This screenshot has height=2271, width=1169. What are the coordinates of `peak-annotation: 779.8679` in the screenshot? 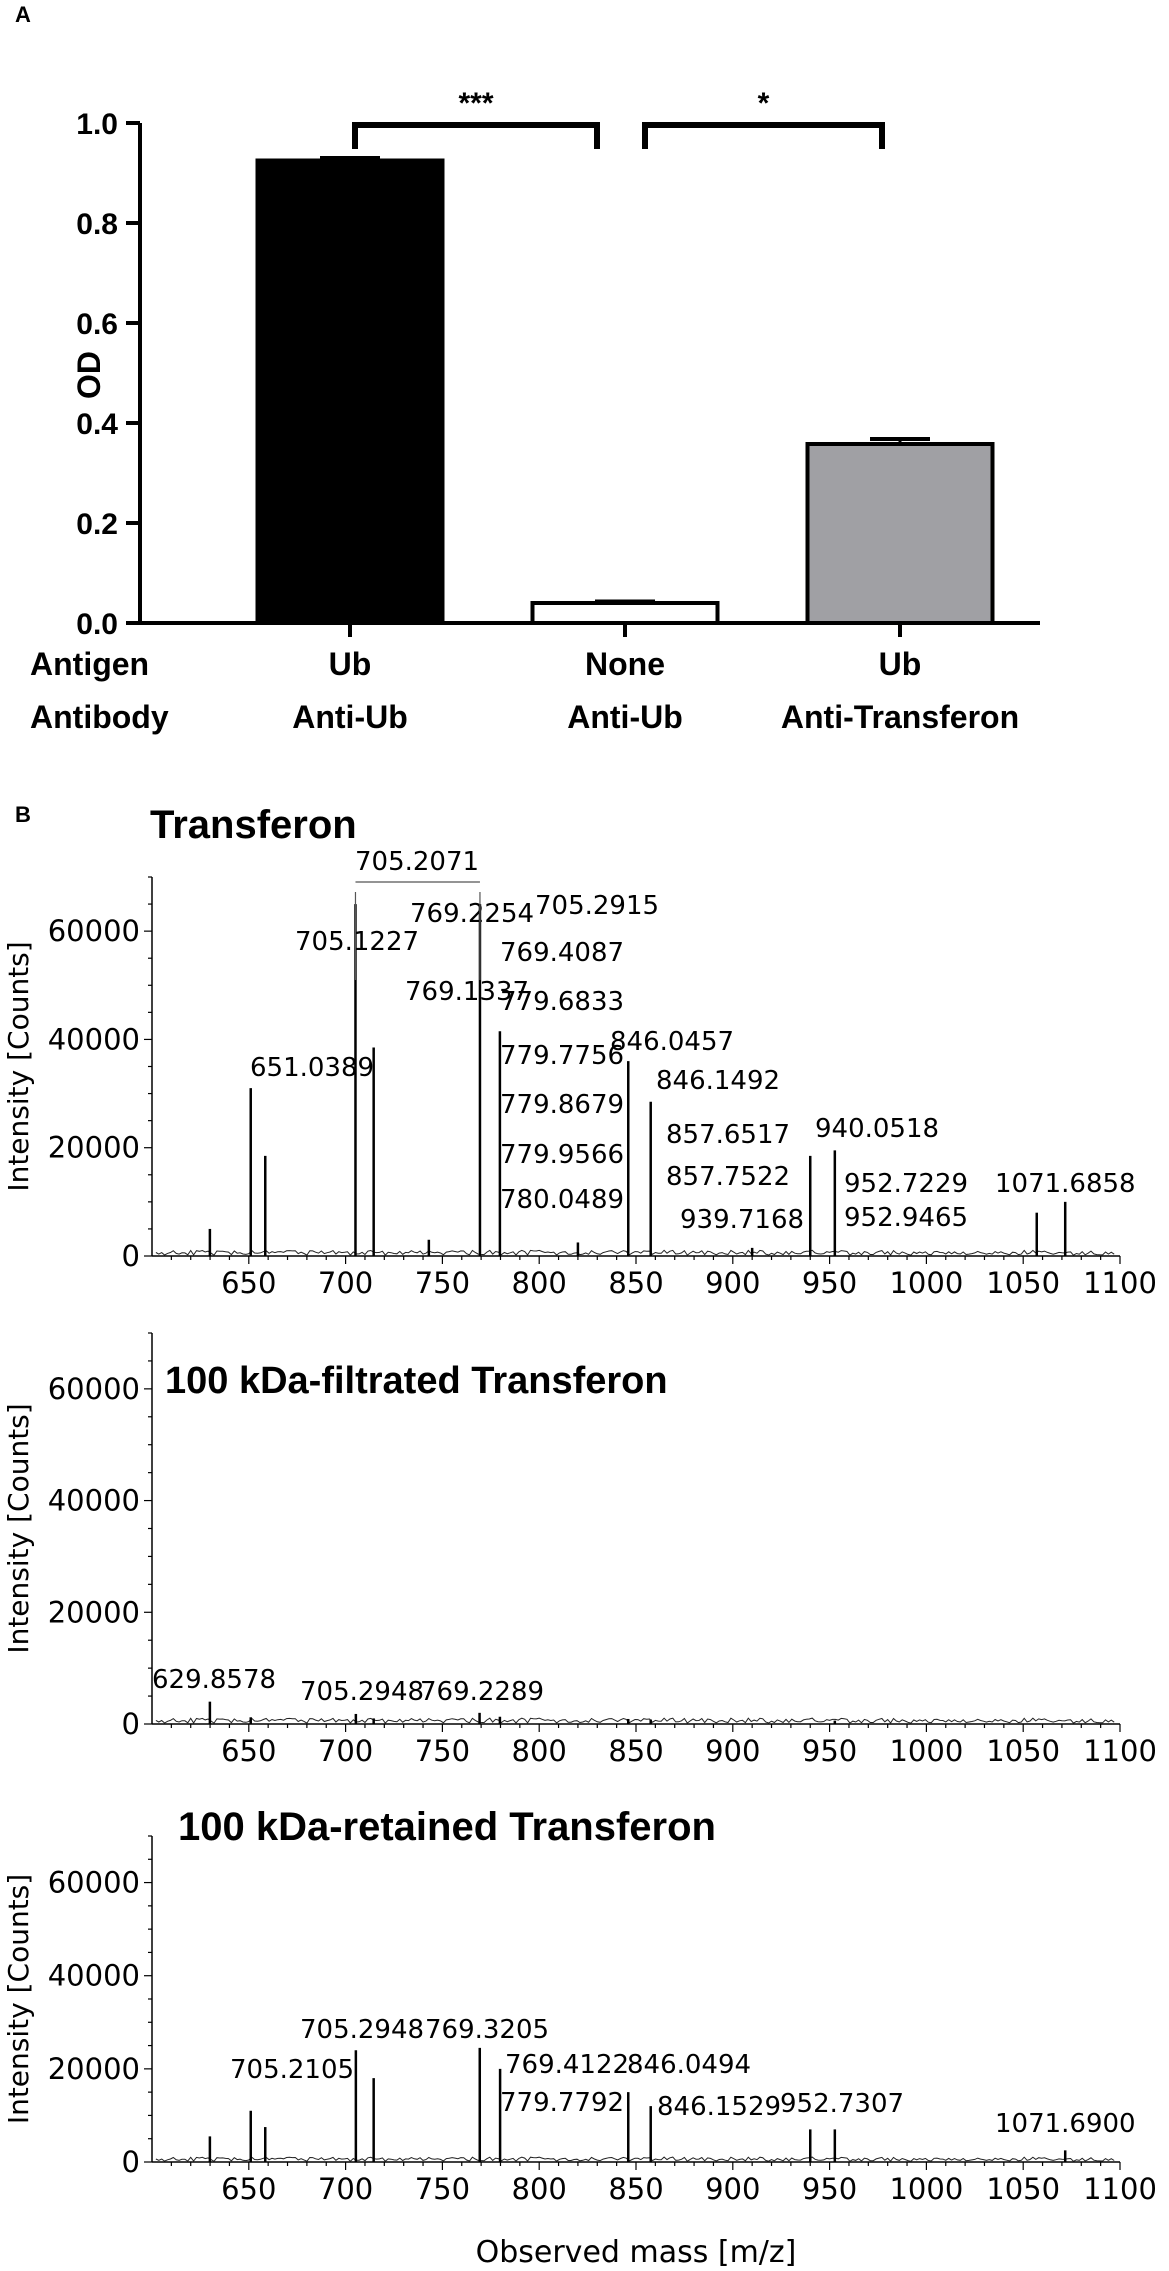 It's located at (562, 1105).